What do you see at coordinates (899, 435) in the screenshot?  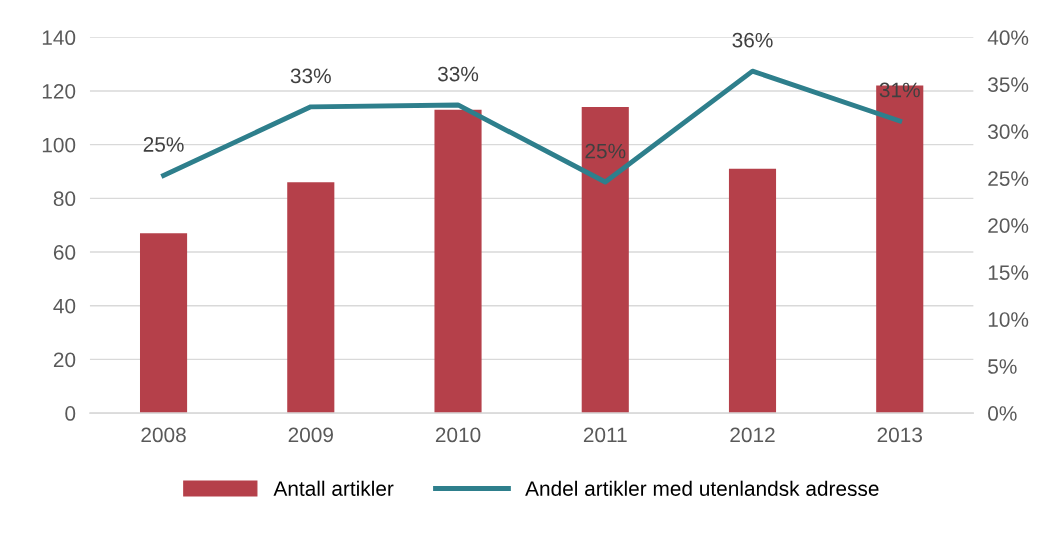 I see `x-tick-label: 2013` at bounding box center [899, 435].